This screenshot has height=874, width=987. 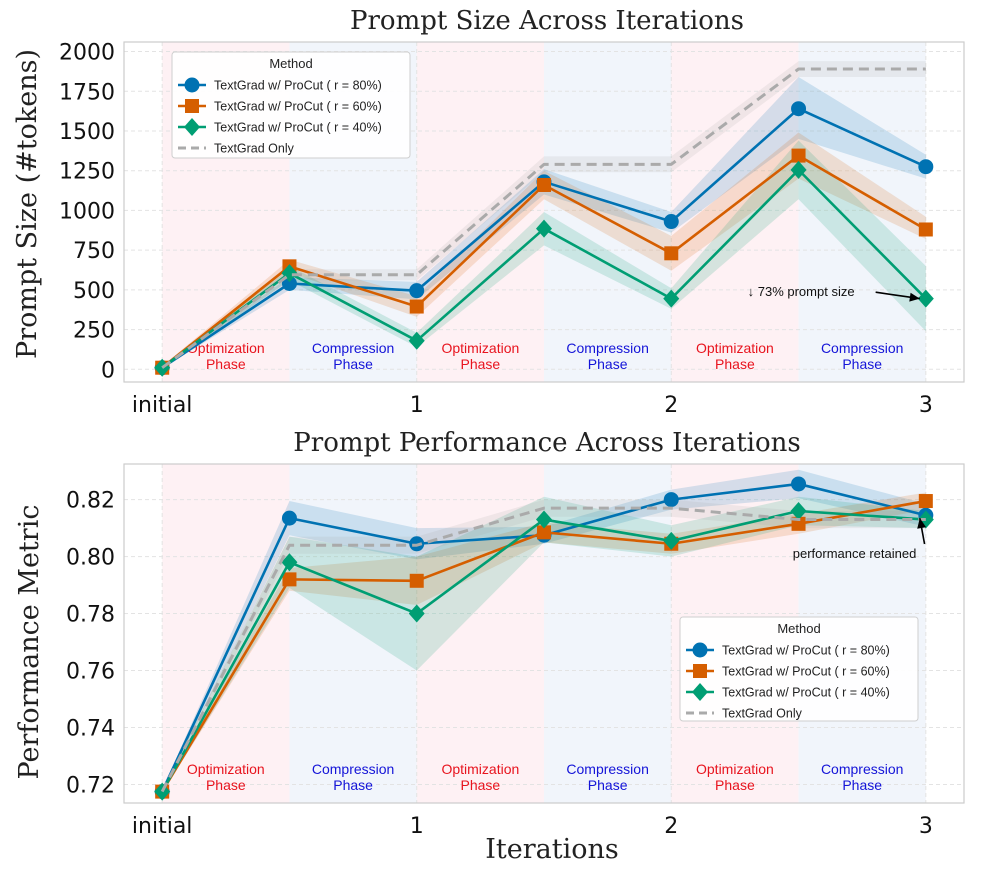 What do you see at coordinates (801, 291) in the screenshot?
I see `annotation-text: ↓ 73% prompt size` at bounding box center [801, 291].